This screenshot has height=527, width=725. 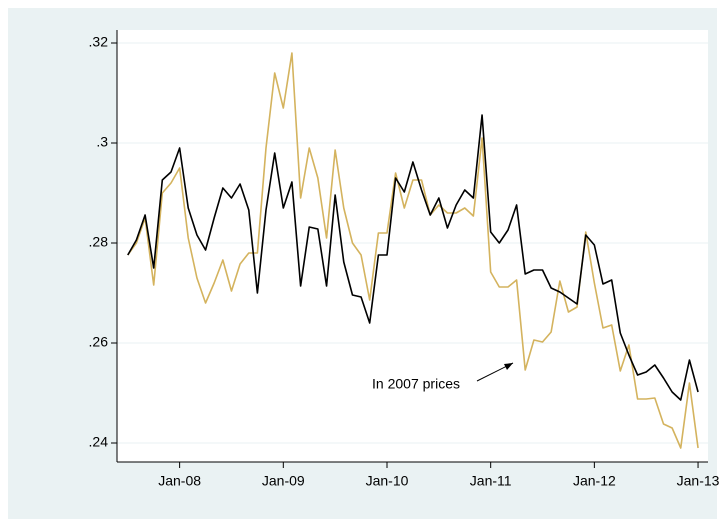 What do you see at coordinates (698, 481) in the screenshot?
I see `x-tick-label: Jan-13` at bounding box center [698, 481].